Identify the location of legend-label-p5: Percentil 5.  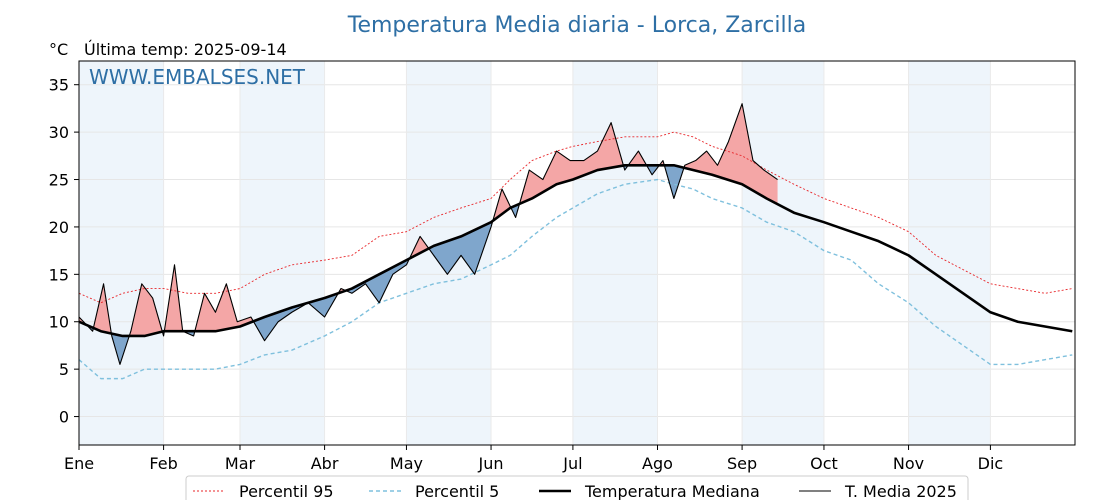
(457, 491).